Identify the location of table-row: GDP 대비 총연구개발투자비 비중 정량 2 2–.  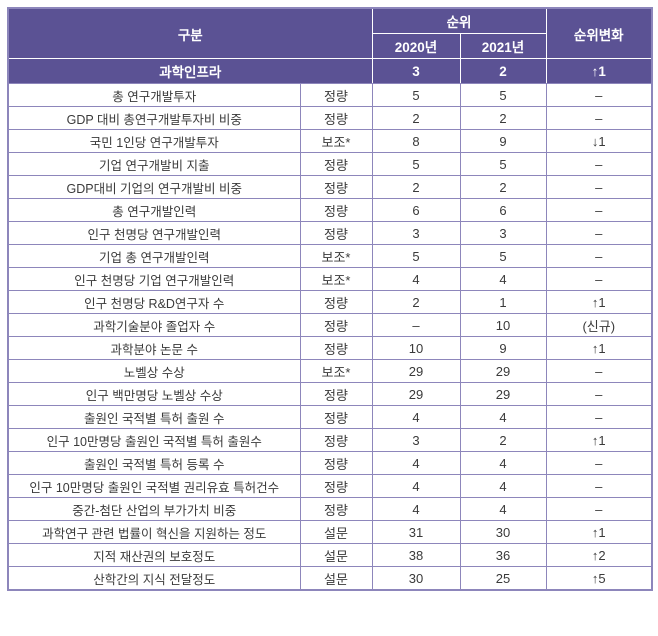
(330, 118).